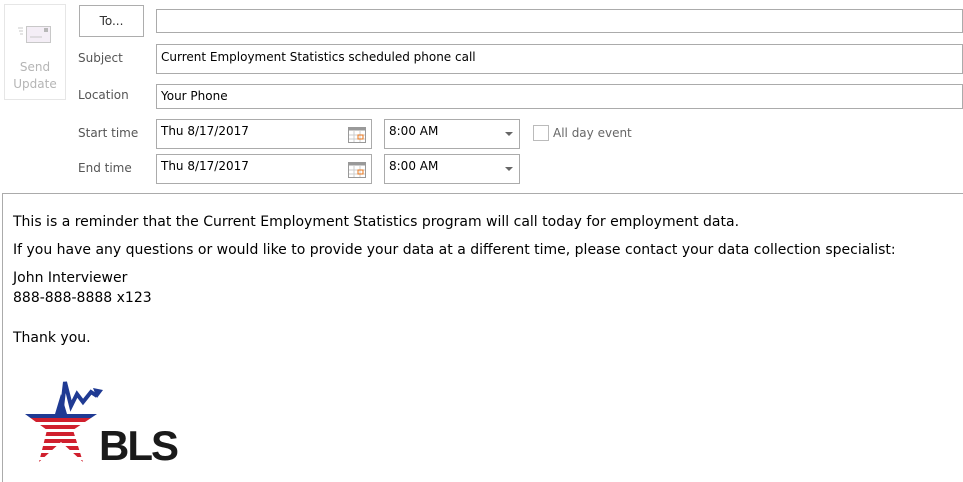 This screenshot has width=963, height=482. Describe the element at coordinates (559, 96) in the screenshot. I see `location-input: Your Phone` at that location.